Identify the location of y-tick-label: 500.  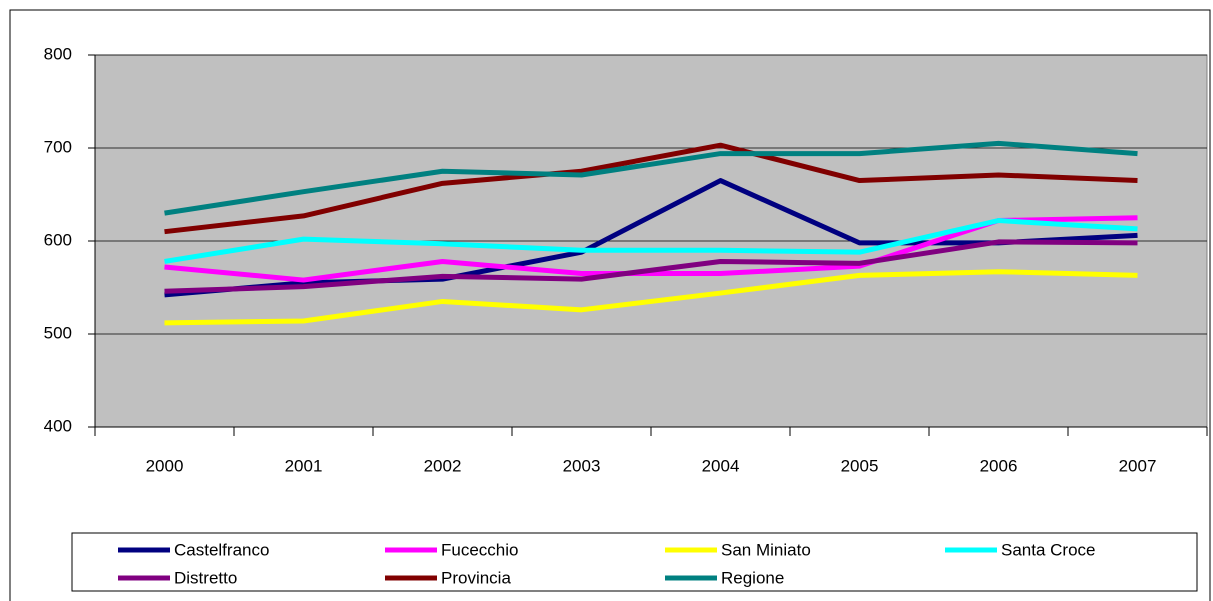
(58, 332).